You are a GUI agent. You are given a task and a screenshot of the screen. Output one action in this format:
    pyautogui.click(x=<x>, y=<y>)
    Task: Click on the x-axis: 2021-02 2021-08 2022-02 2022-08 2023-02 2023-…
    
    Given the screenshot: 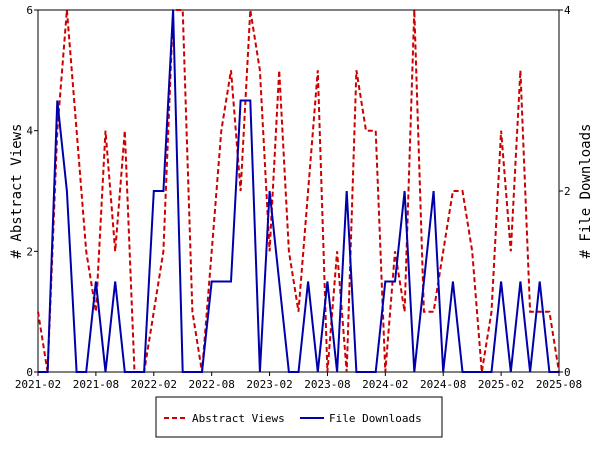 What is the action you would take?
    pyautogui.click(x=298, y=381)
    